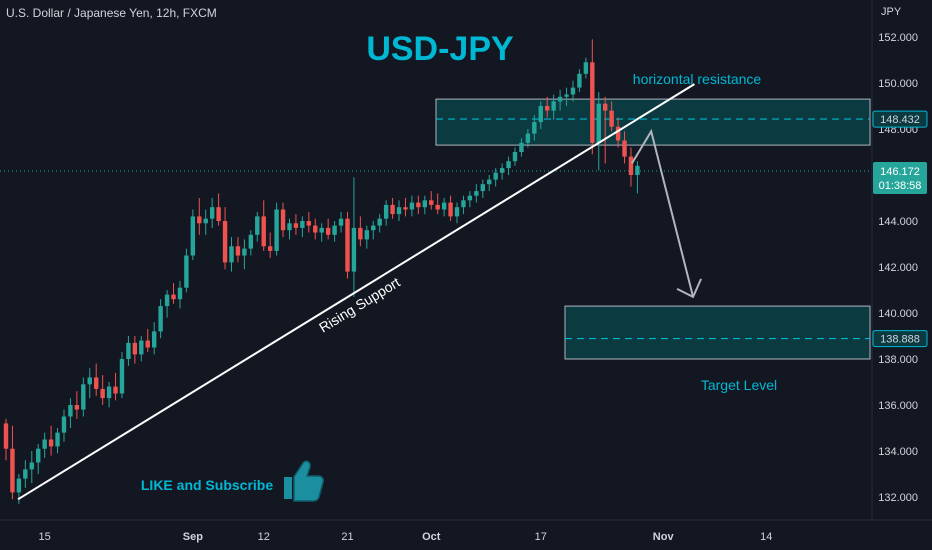 Image resolution: width=932 pixels, height=550 pixels. I want to click on price-tick-label: 152.000, so click(898, 38).